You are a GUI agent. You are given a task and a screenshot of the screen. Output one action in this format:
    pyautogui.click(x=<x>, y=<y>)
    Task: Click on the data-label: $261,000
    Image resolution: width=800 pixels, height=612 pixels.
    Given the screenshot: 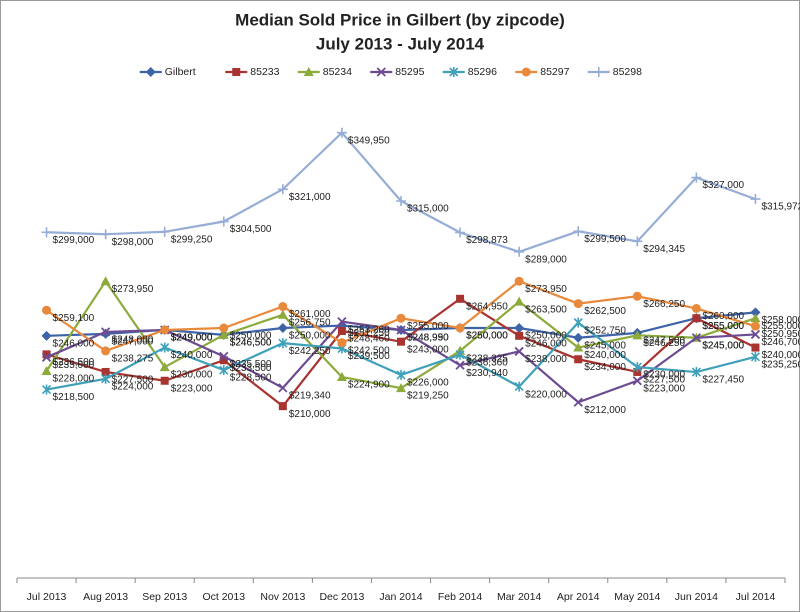 What is the action you would take?
    pyautogui.click(x=310, y=314)
    